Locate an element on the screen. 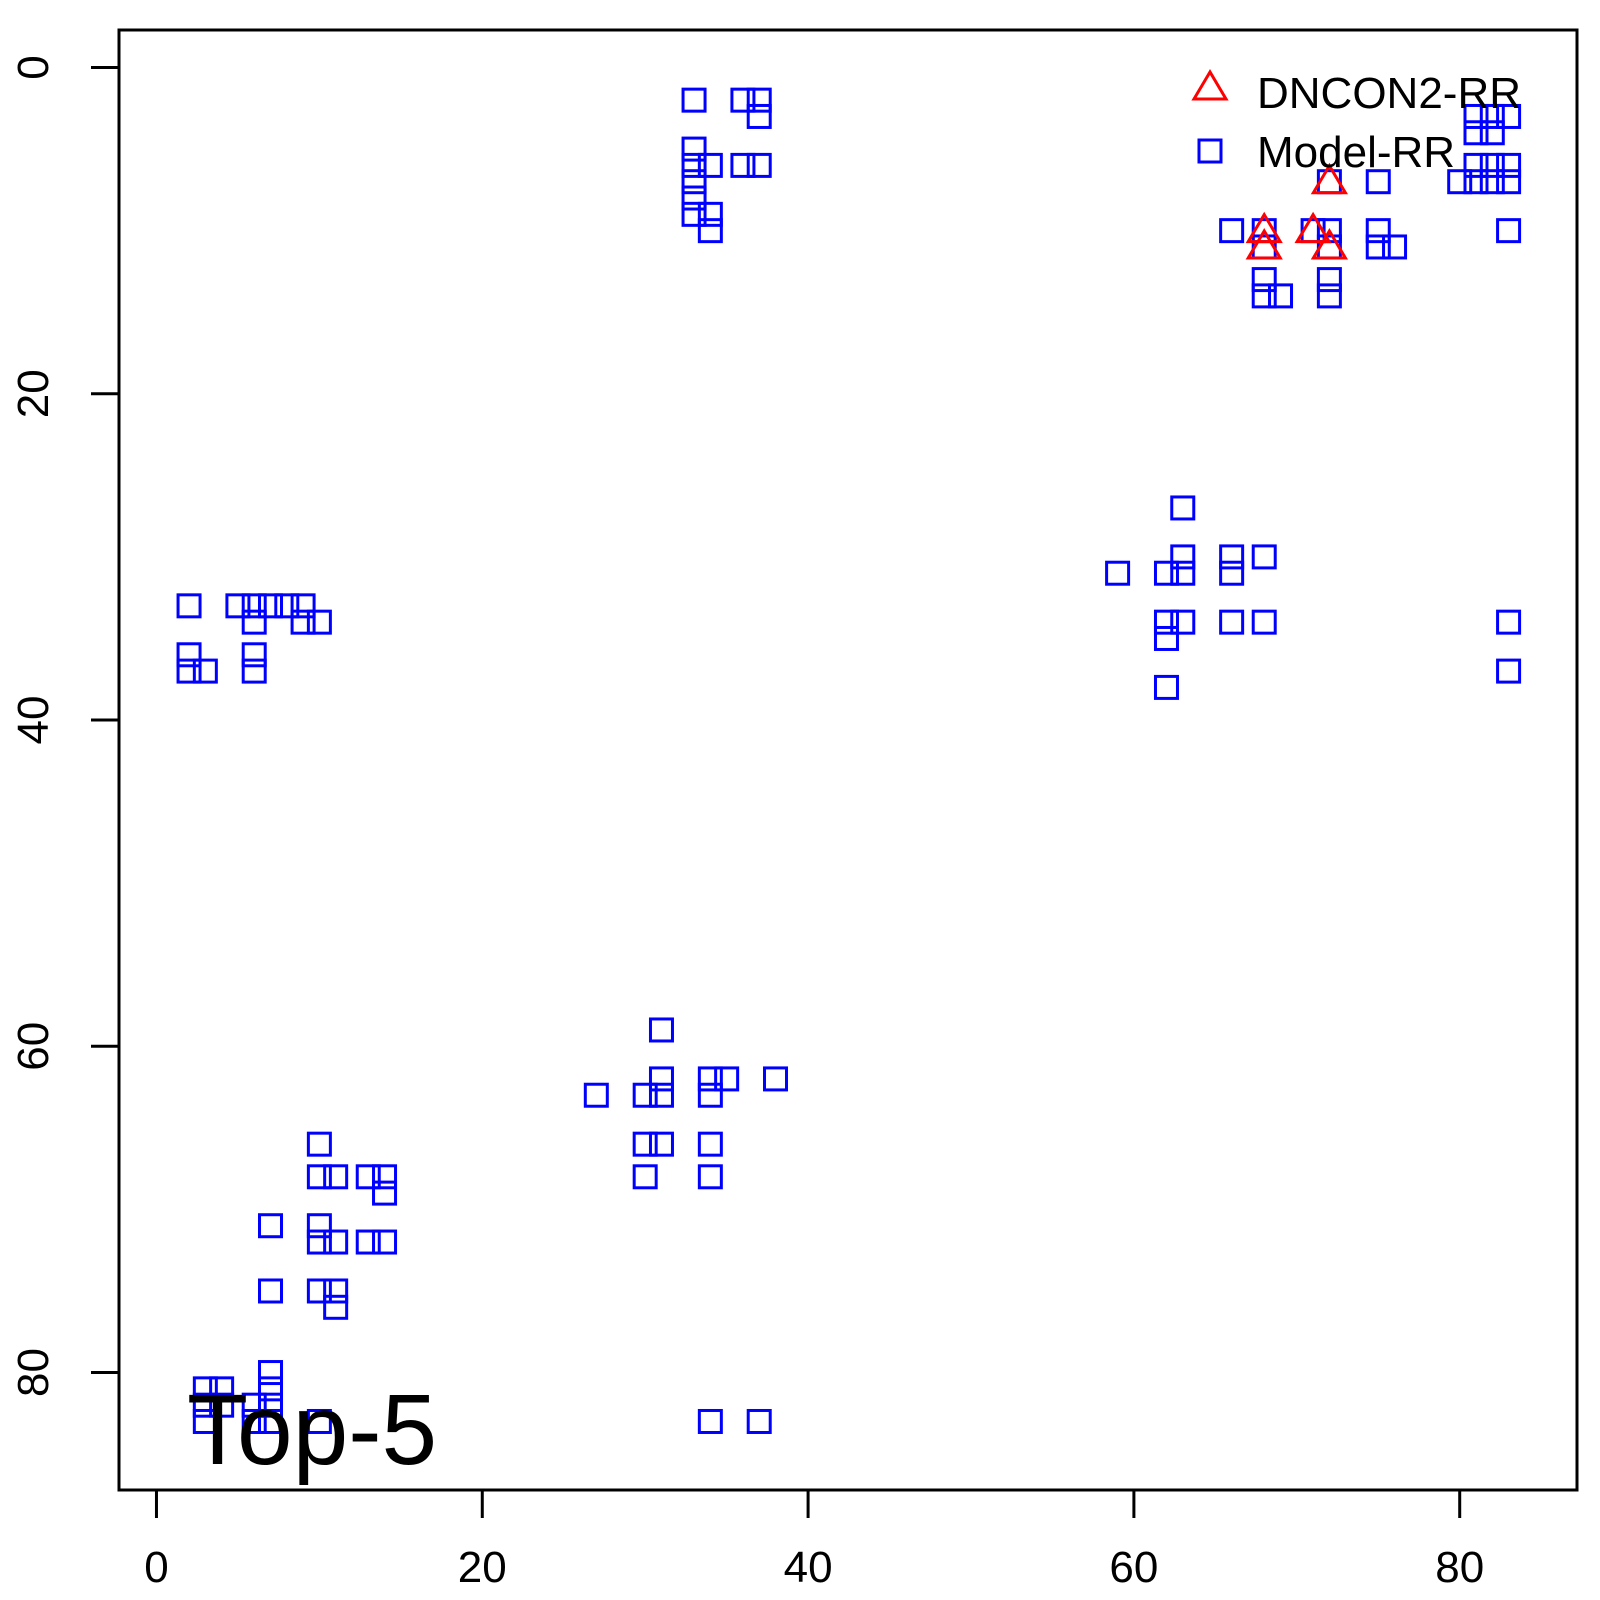 The height and width of the screenshot is (1600, 1600). legend-label-model-rr: Model-RR is located at coordinates (1356, 152).